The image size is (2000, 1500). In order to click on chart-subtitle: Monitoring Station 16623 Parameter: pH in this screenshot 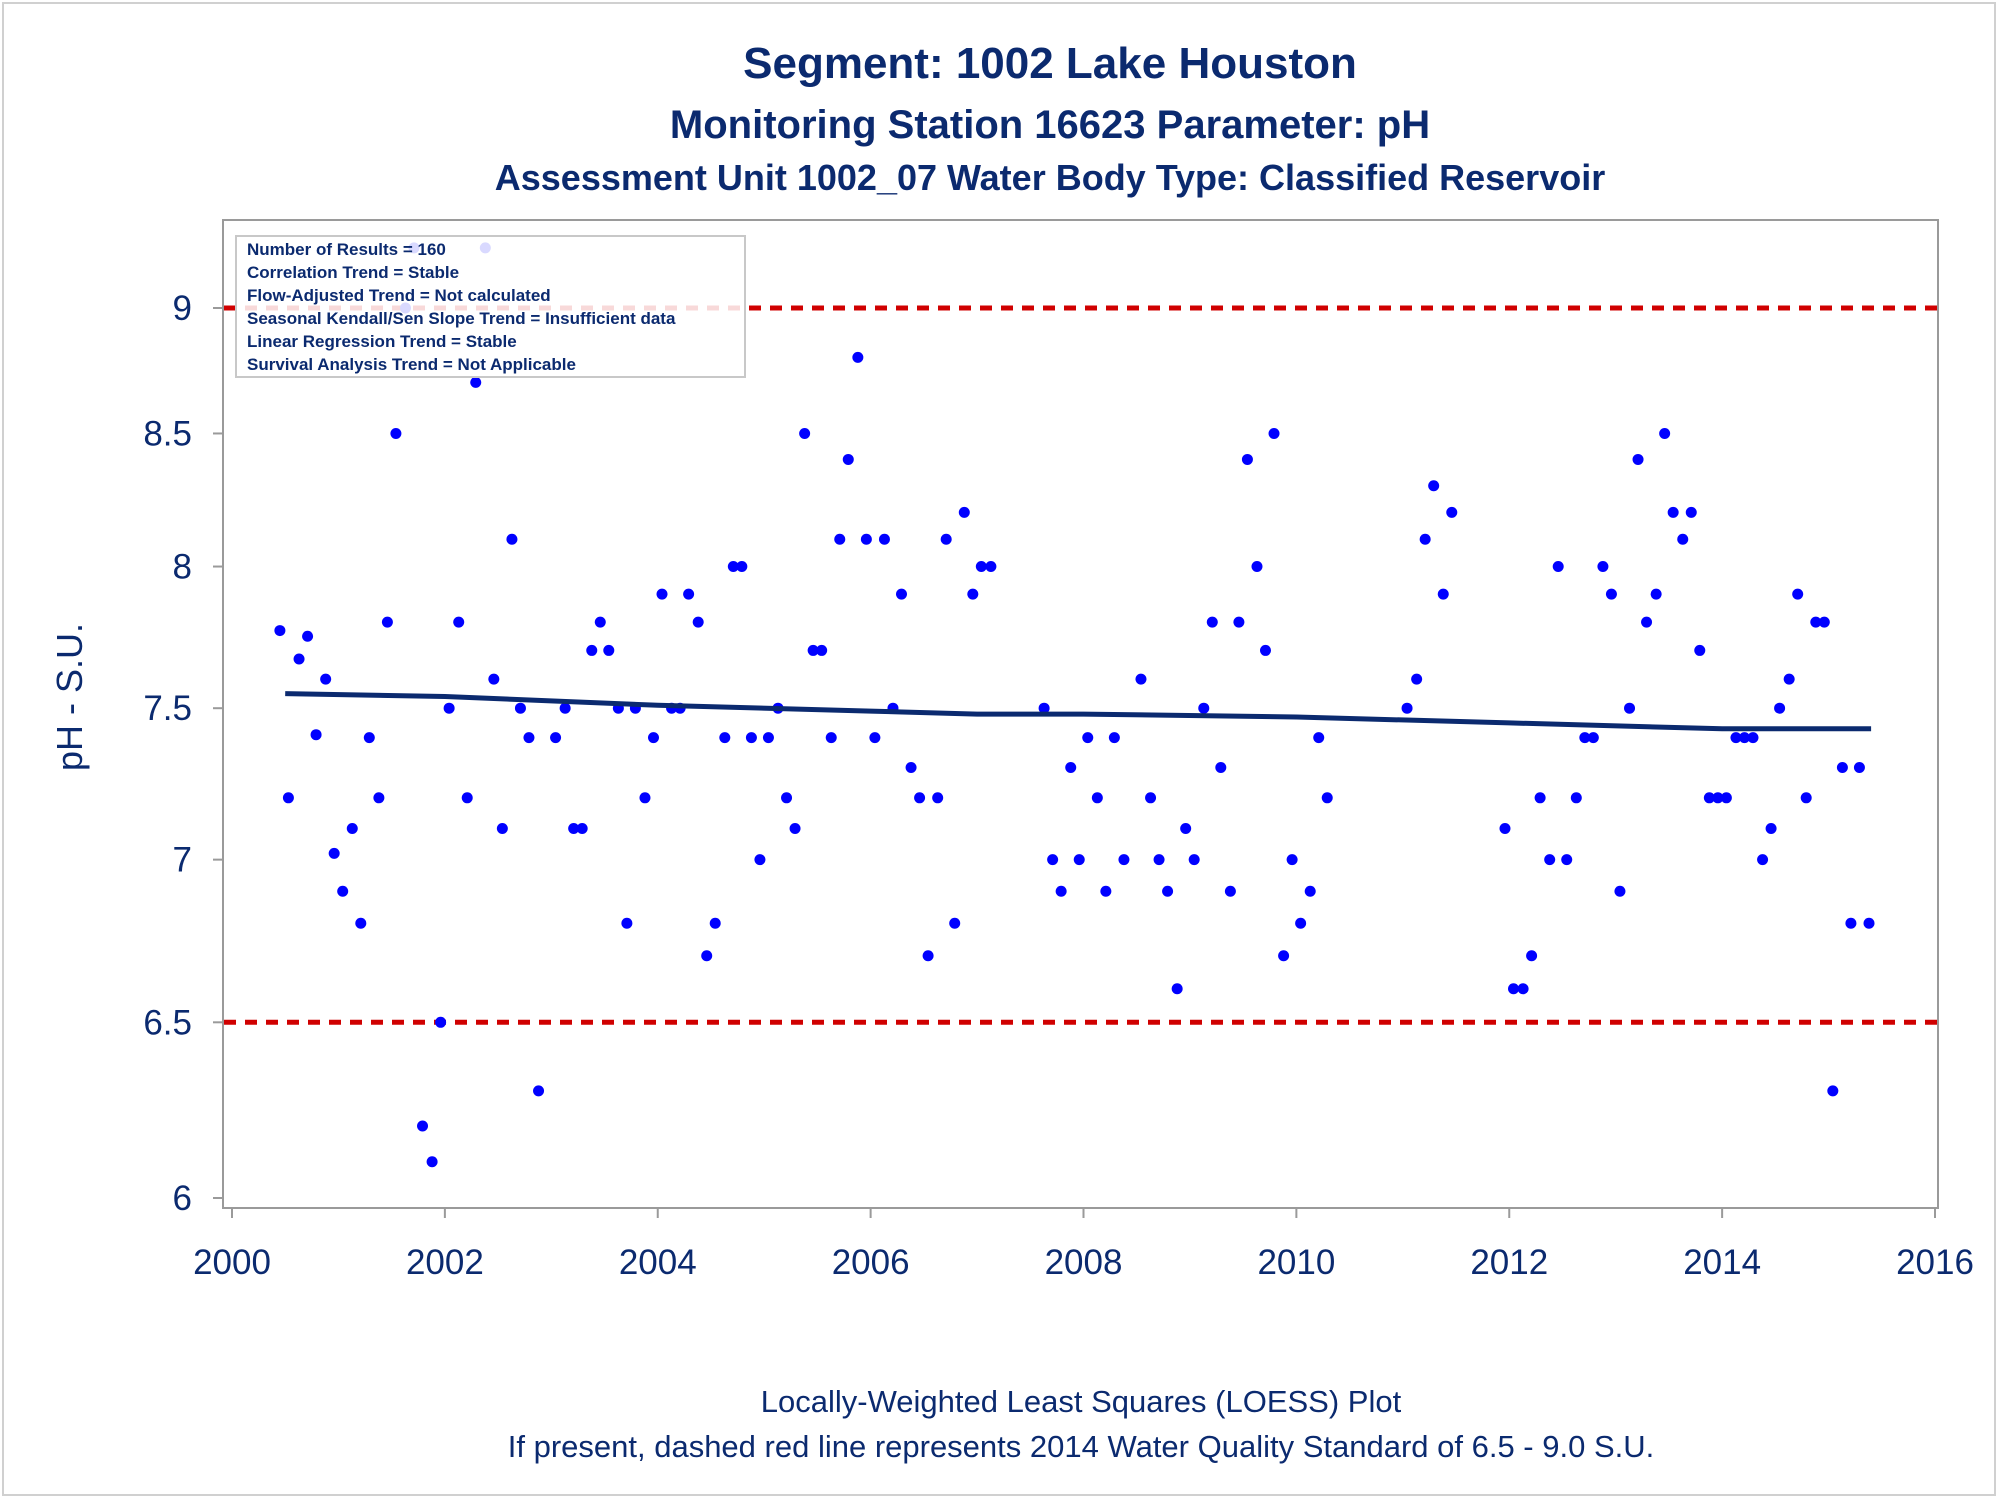, I will do `click(1050, 125)`.